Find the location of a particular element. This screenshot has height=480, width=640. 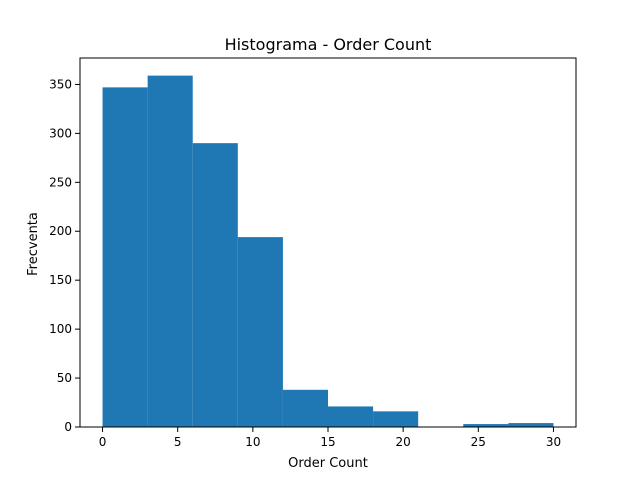

y-axis-label: Frecventa is located at coordinates (33, 244).